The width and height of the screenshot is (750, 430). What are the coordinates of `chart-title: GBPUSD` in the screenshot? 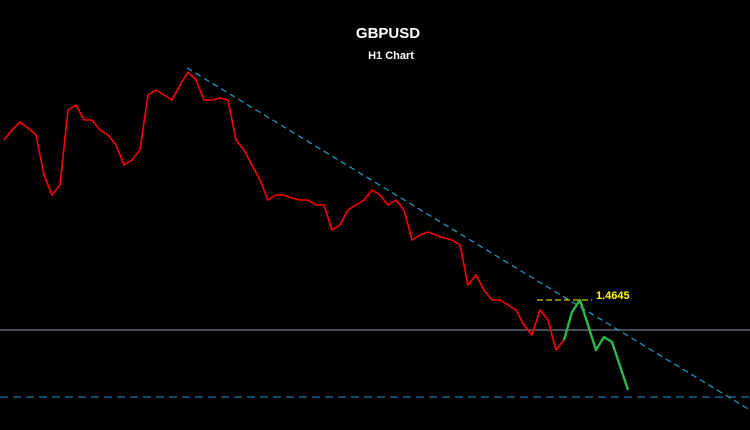 It's located at (388, 33).